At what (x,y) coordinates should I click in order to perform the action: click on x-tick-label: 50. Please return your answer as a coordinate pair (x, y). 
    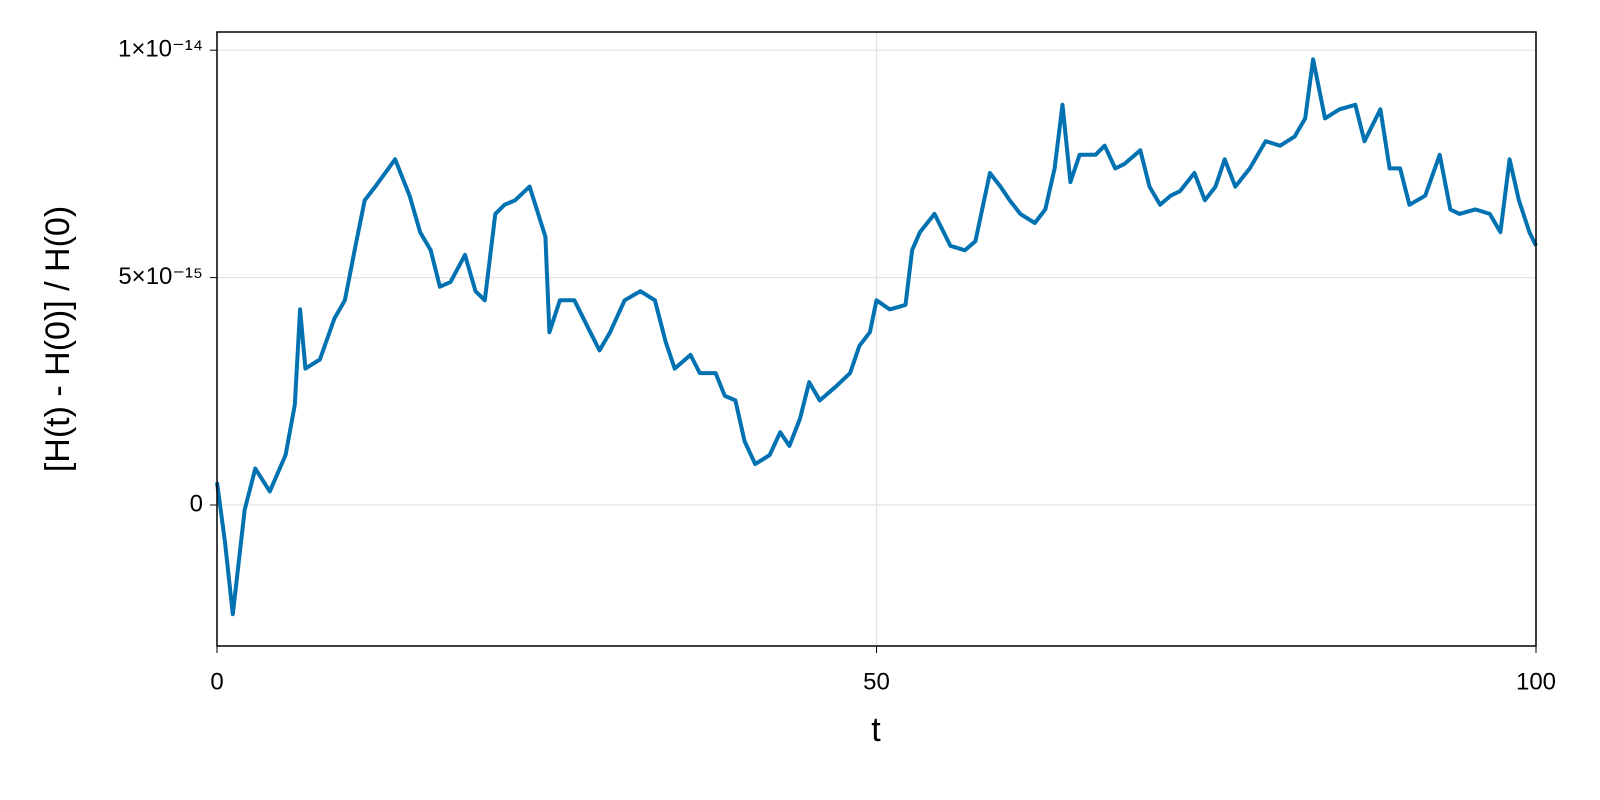
    Looking at the image, I should click on (876, 681).